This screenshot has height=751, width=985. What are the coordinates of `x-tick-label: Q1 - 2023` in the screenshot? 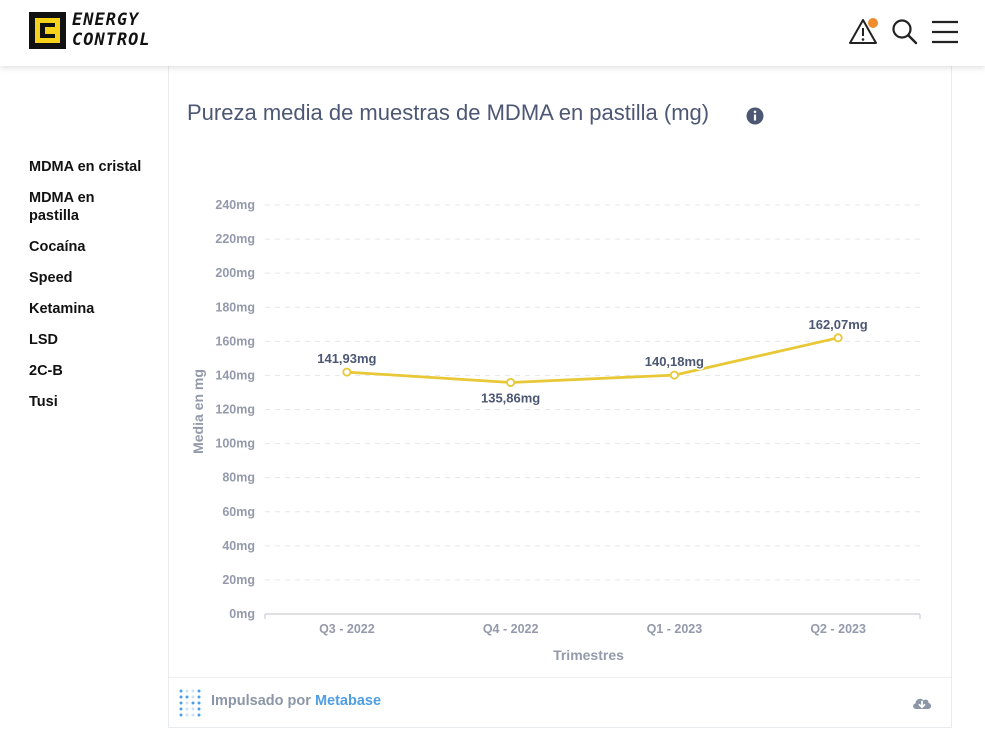 It's located at (675, 629).